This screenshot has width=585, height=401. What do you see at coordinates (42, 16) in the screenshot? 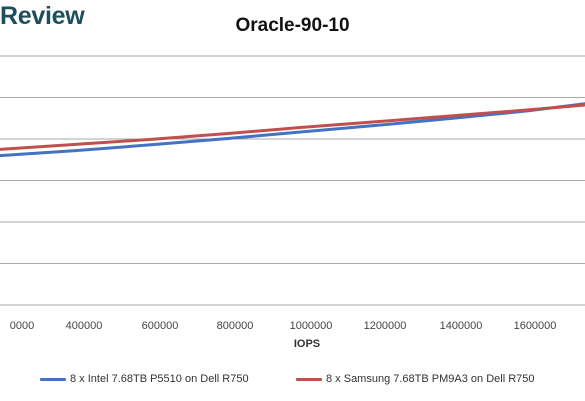
I see `brand-logo-text: Review` at bounding box center [42, 16].